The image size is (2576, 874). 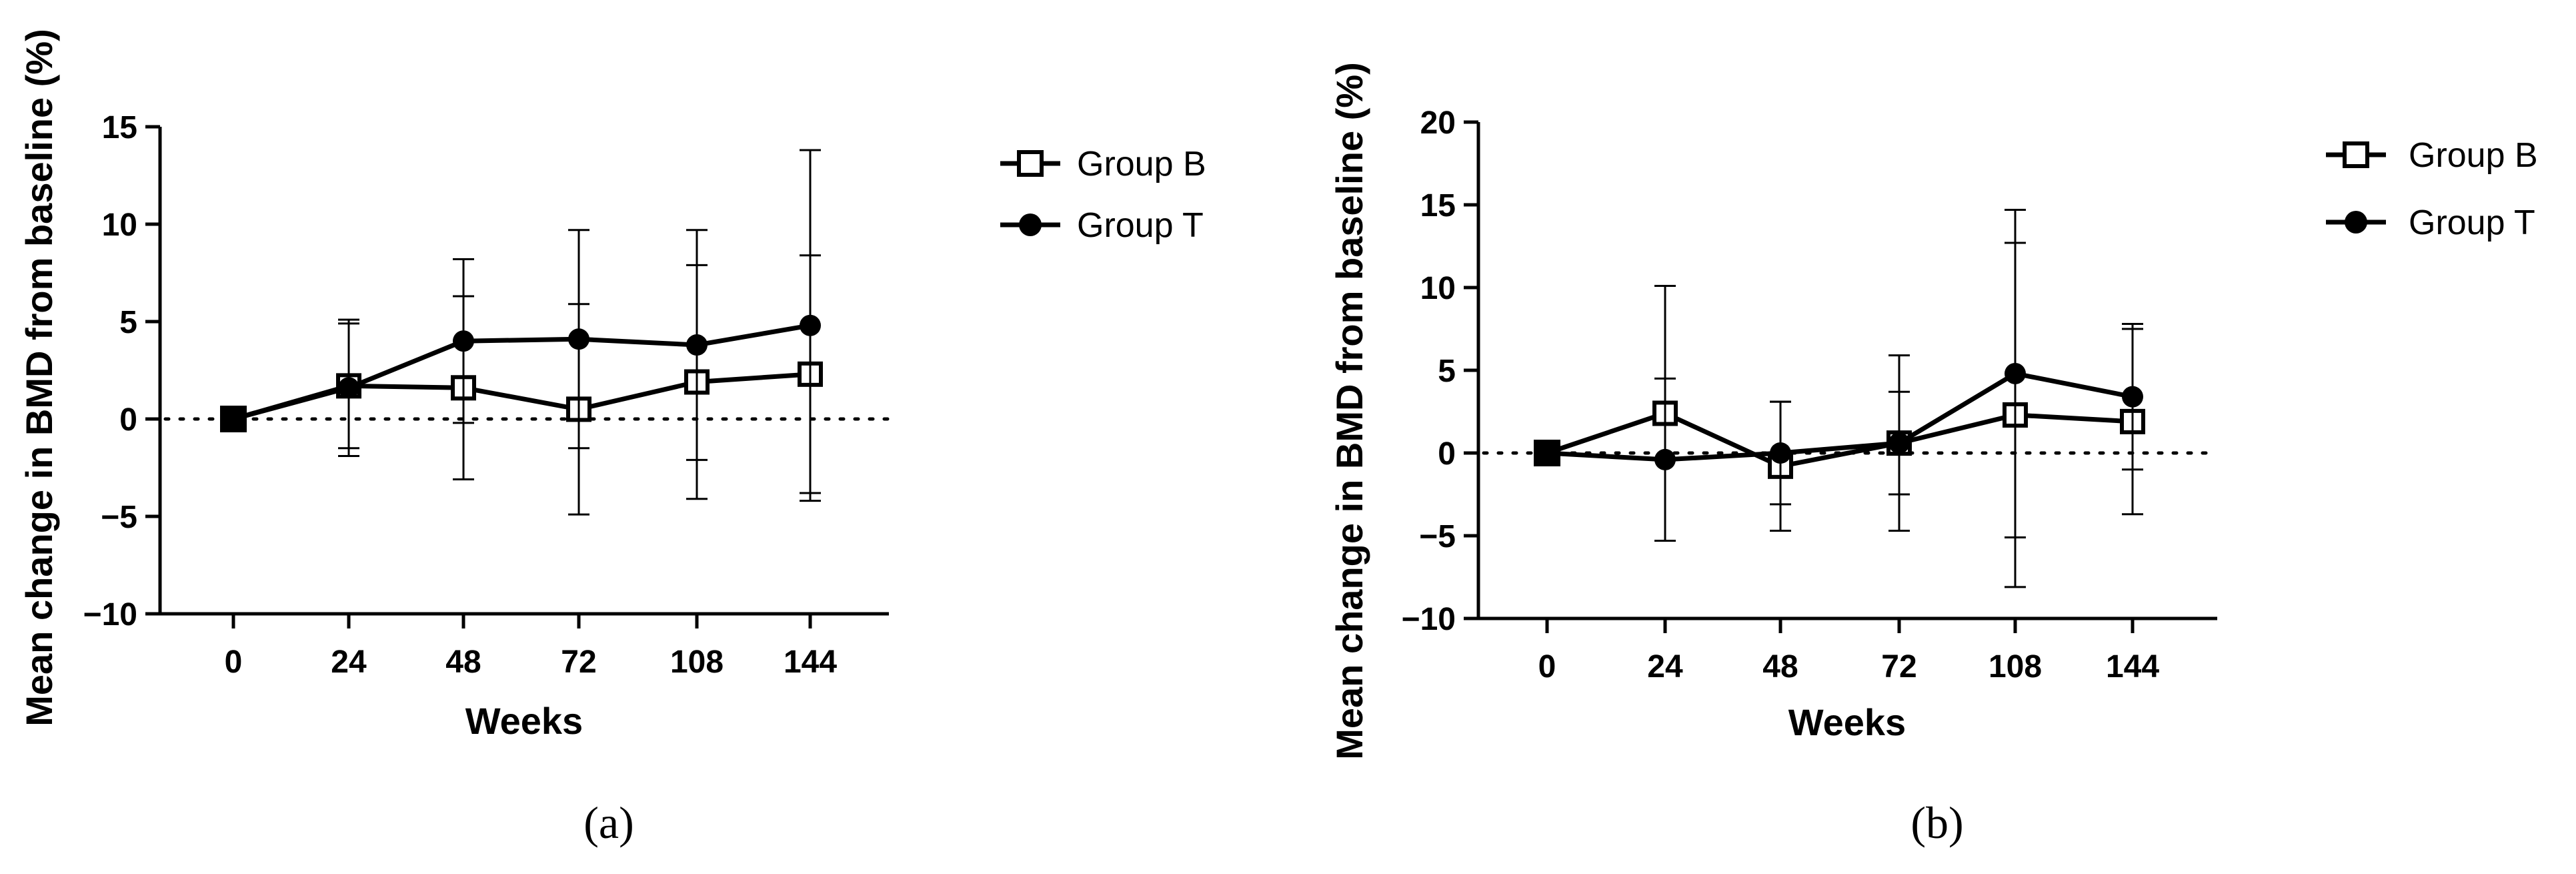 What do you see at coordinates (1438, 123) in the screenshot?
I see `y-tick-label: 20` at bounding box center [1438, 123].